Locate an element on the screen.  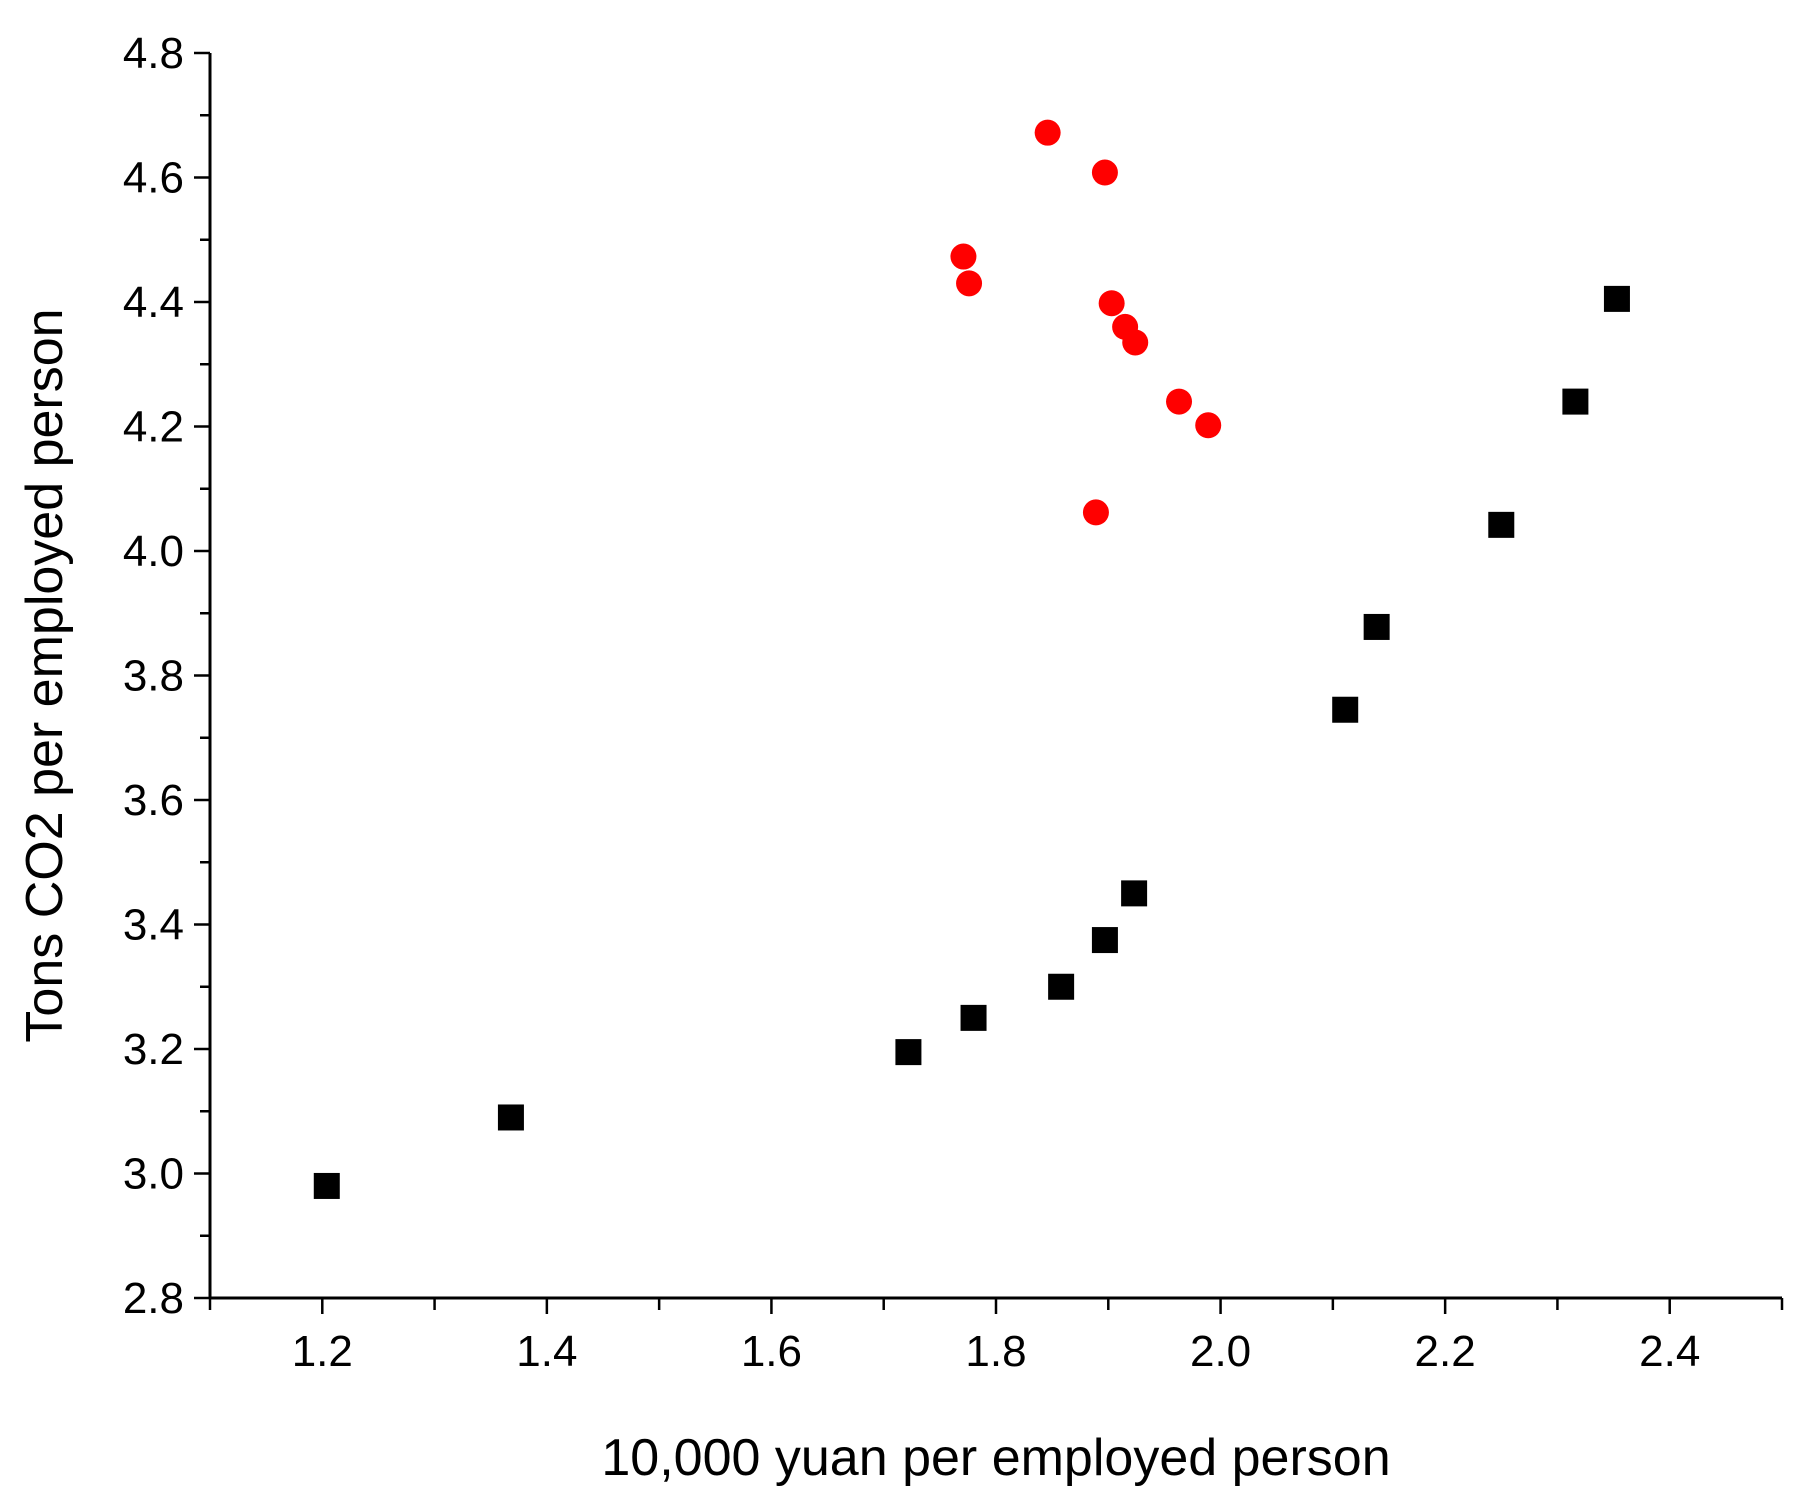
x-tick-label: 2.0 is located at coordinates (1220, 1351).